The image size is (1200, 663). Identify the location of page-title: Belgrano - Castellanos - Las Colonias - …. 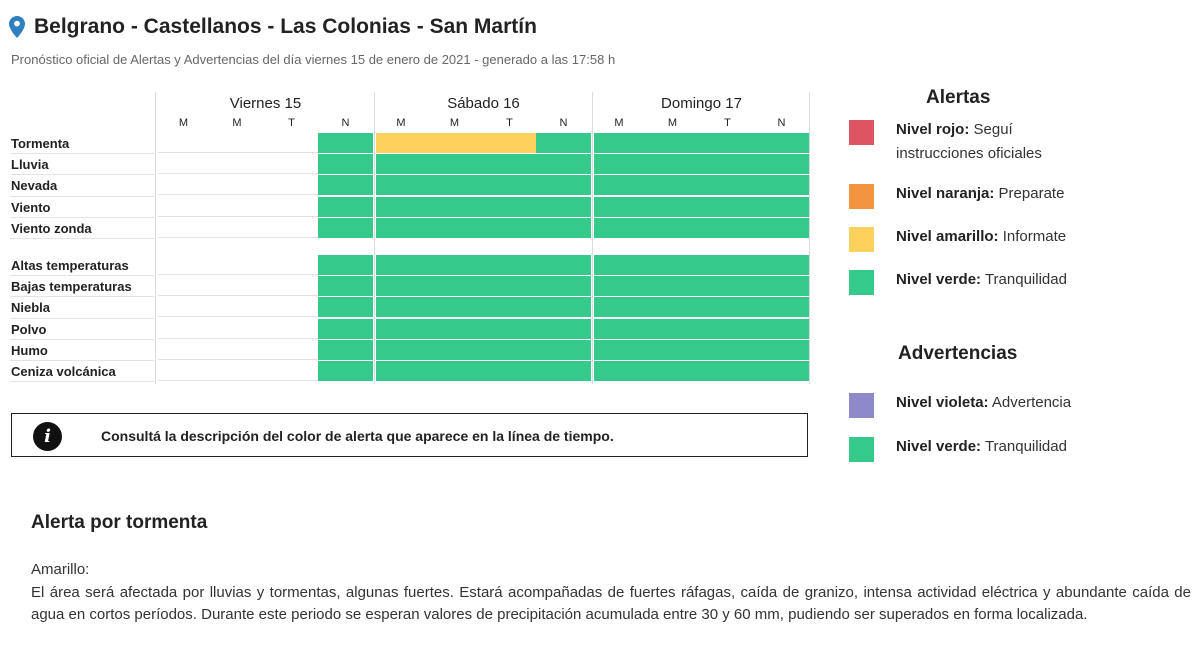
(285, 26).